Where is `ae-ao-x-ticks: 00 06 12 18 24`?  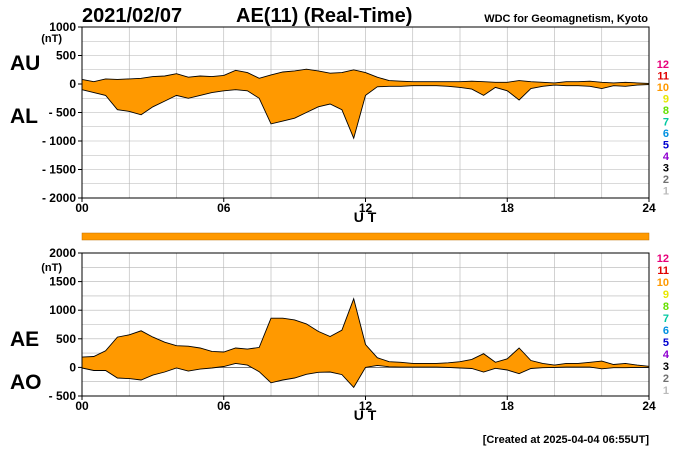 ae-ao-x-ticks: 00 06 12 18 24 is located at coordinates (365, 404).